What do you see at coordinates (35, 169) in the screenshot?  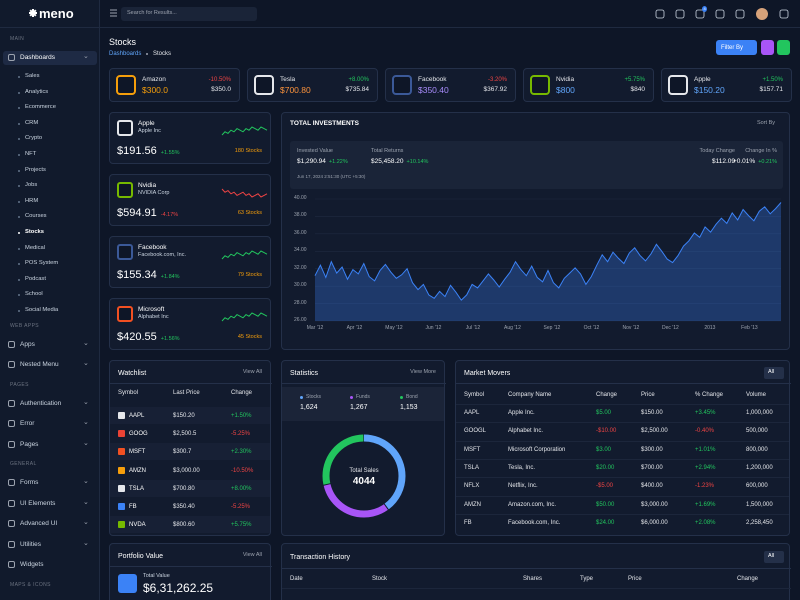 I see `submenu-item: Projects` at bounding box center [35, 169].